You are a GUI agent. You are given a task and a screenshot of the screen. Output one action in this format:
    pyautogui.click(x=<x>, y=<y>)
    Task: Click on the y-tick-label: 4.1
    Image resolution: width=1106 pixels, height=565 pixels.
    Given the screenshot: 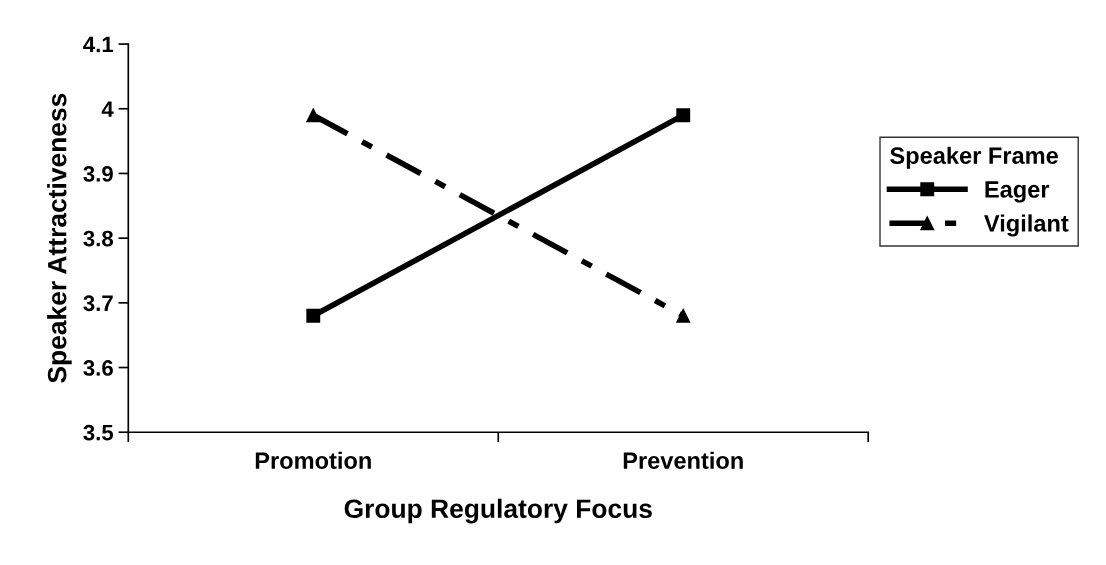 What is the action you would take?
    pyautogui.click(x=98, y=44)
    